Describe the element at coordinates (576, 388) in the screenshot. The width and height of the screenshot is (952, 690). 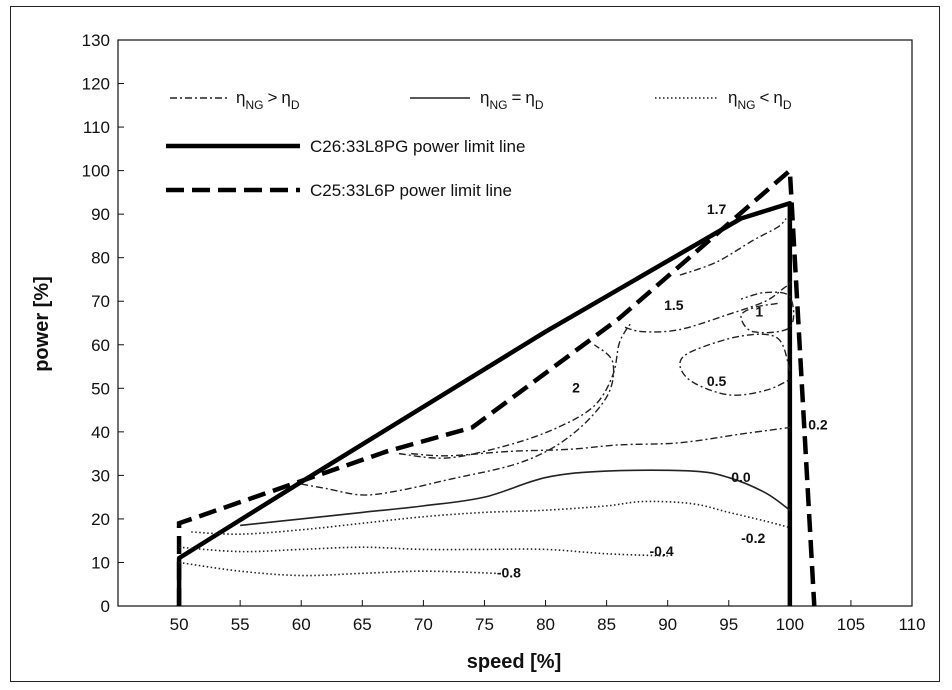
I see `contour-value-label: 2` at that location.